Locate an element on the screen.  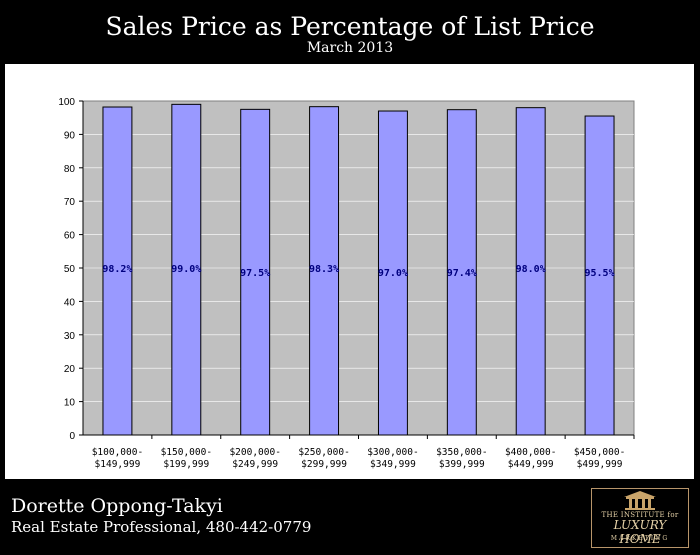
x-tick-label: $150,000- is located at coordinates (186, 452).